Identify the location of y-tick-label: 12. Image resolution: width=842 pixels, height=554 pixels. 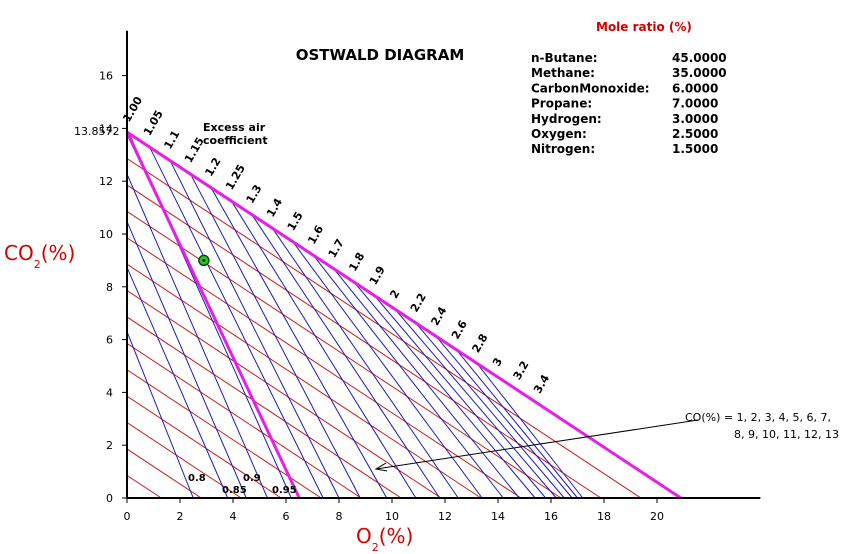
(106, 181).